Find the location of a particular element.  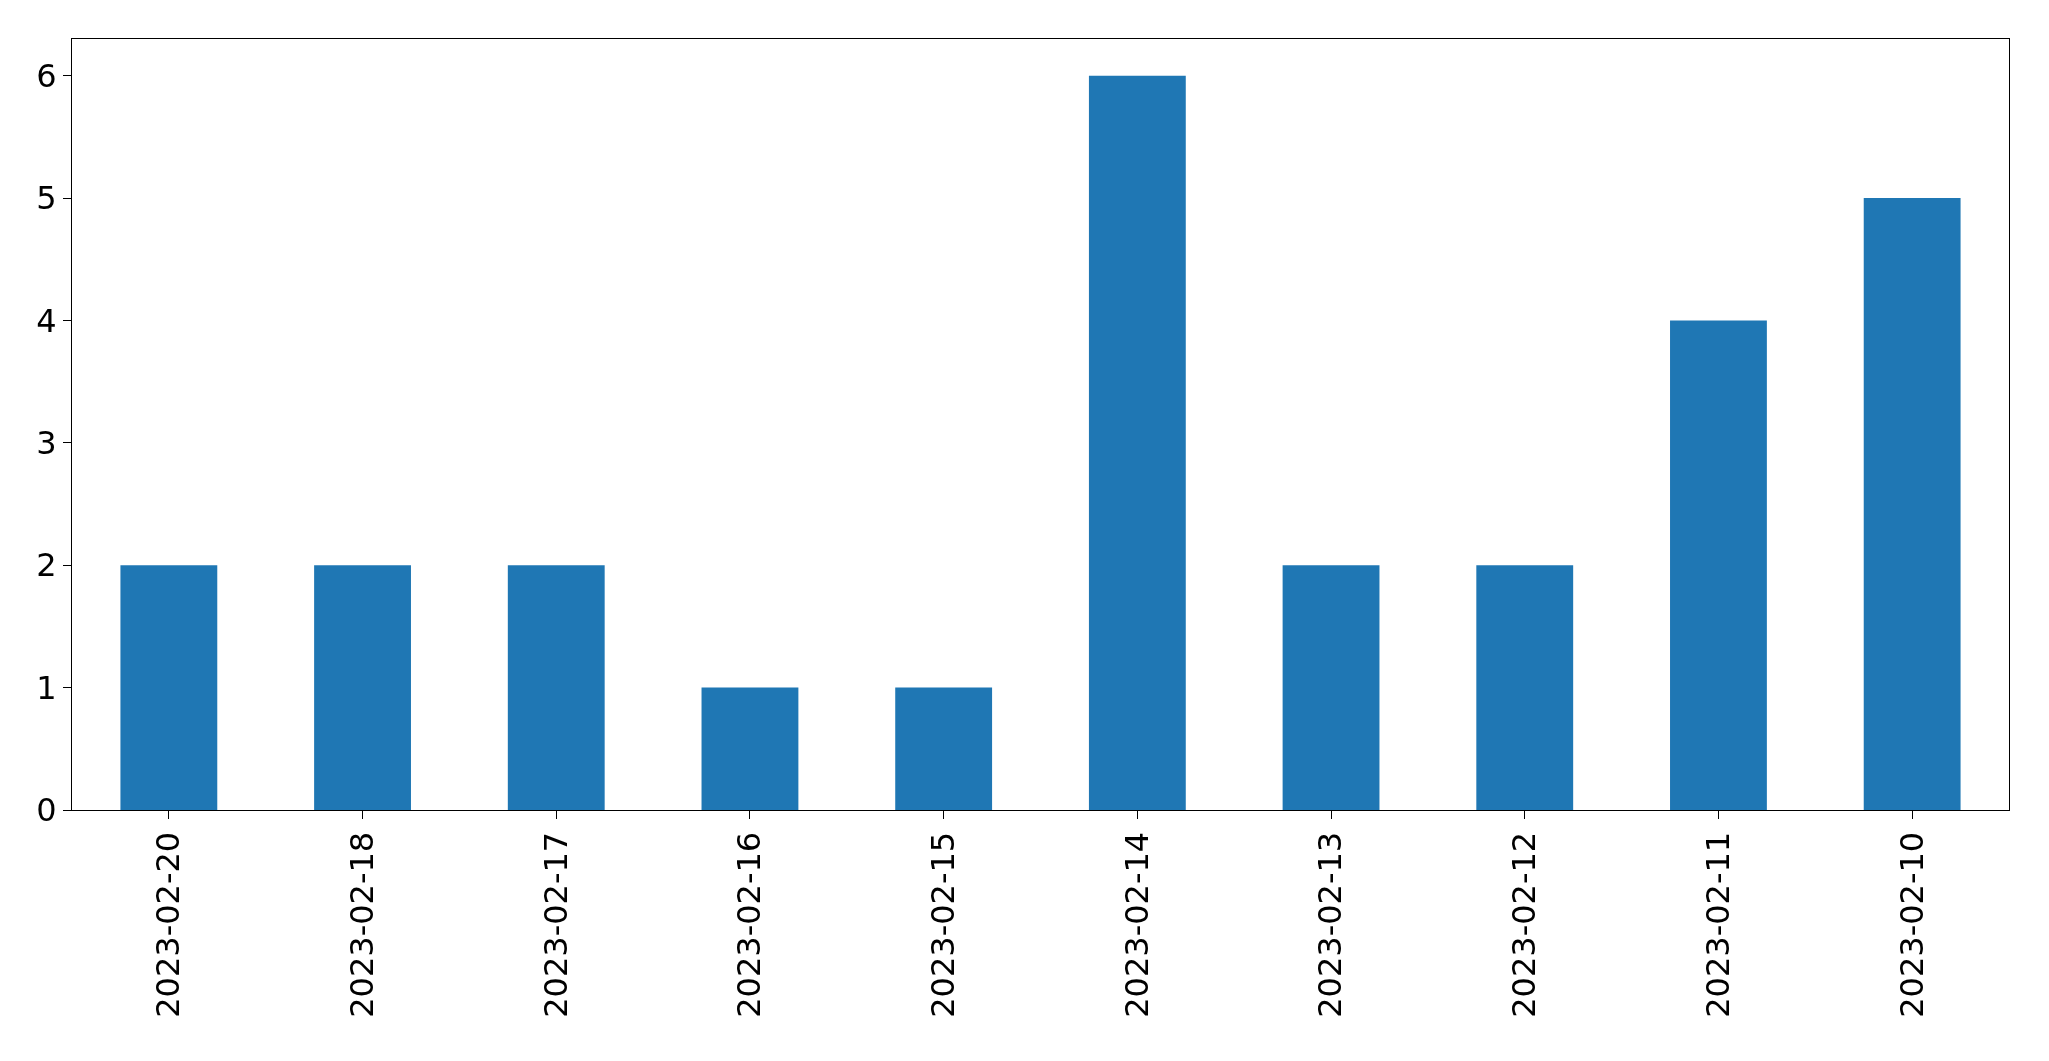

y-tick-label: 0 is located at coordinates (46, 810).